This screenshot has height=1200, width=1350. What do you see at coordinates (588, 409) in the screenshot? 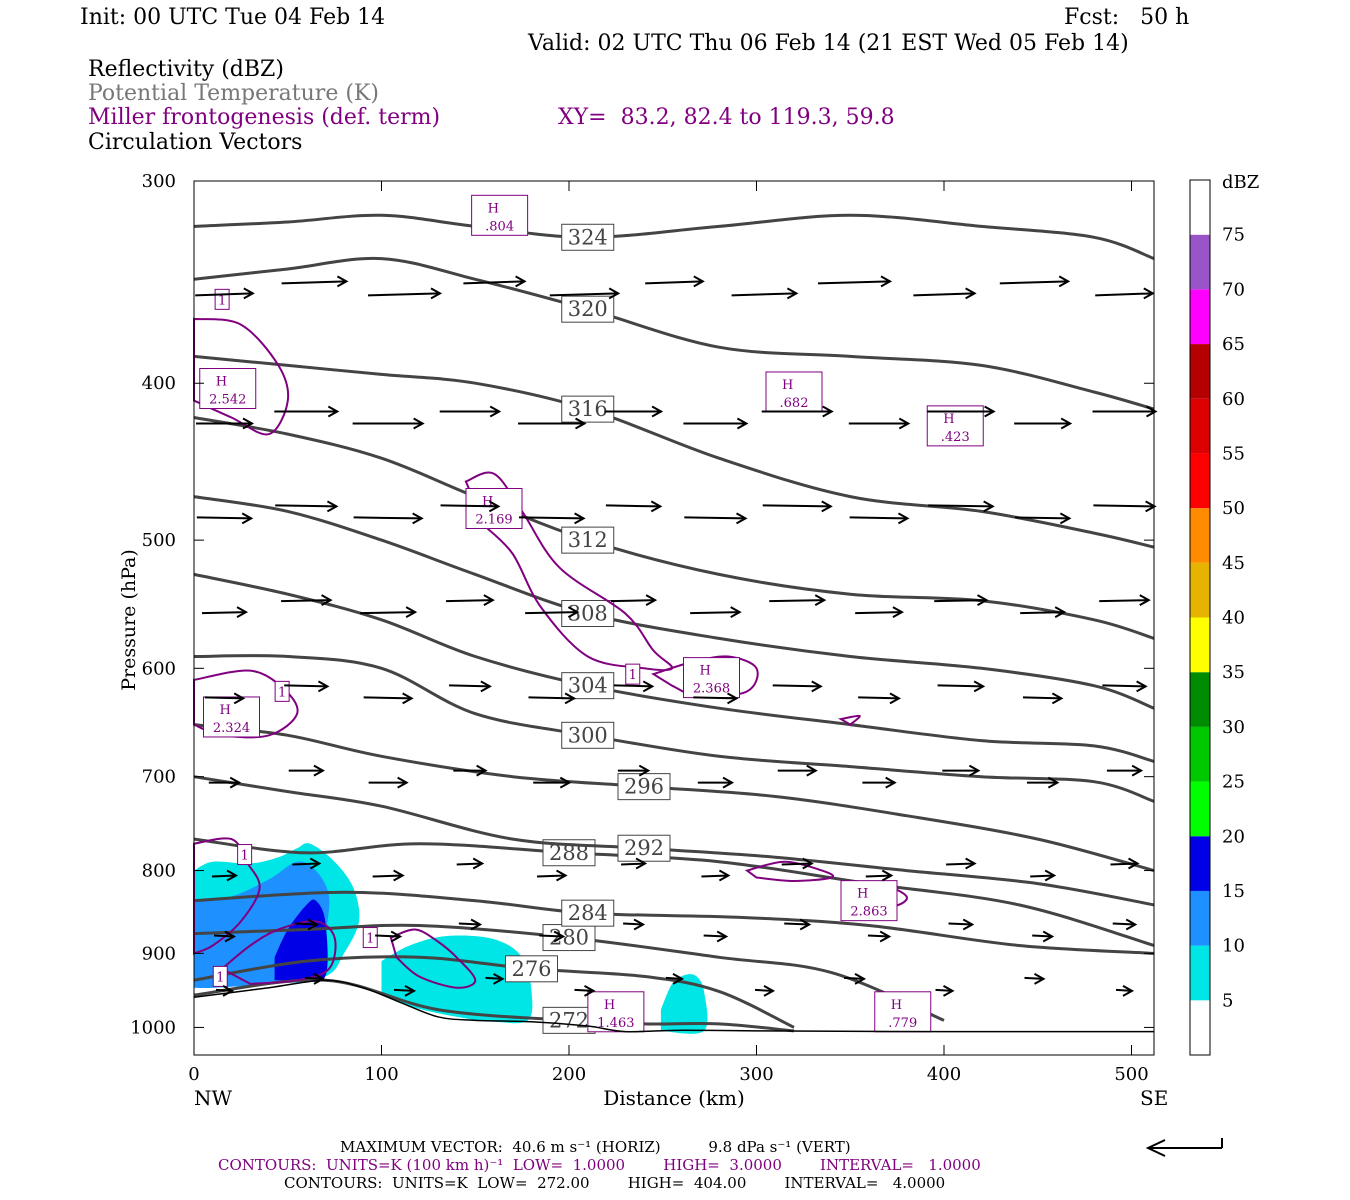
I see `theta-contour-label-316: 316` at bounding box center [588, 409].